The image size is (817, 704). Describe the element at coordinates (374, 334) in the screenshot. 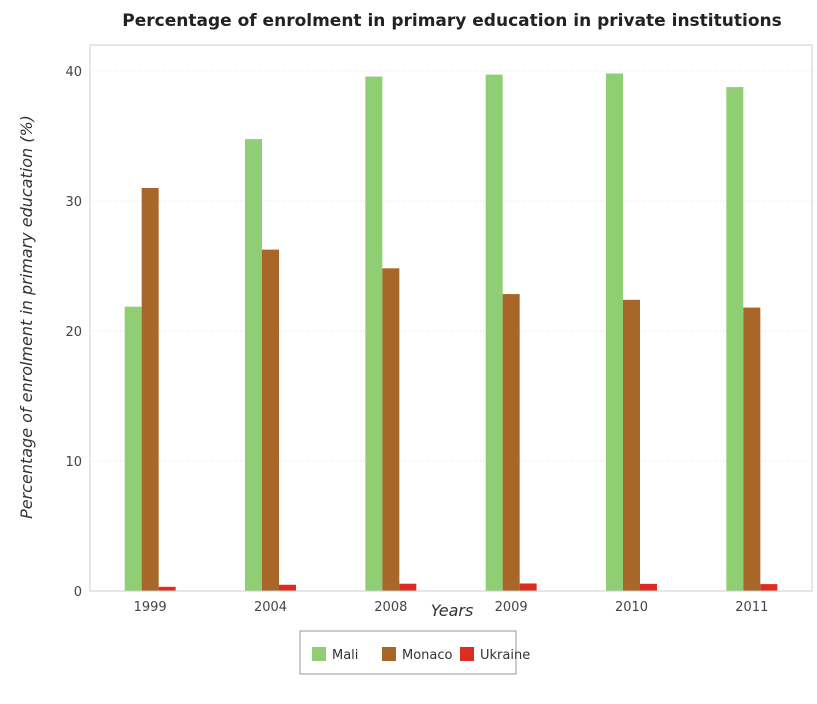

I see `bar-mali-2008` at that location.